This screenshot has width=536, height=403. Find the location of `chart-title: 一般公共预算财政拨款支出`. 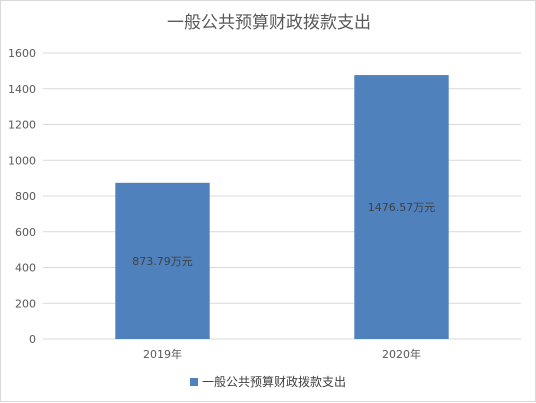

chart-title: 一般公共预算财政拨款支出 is located at coordinates (269, 23).